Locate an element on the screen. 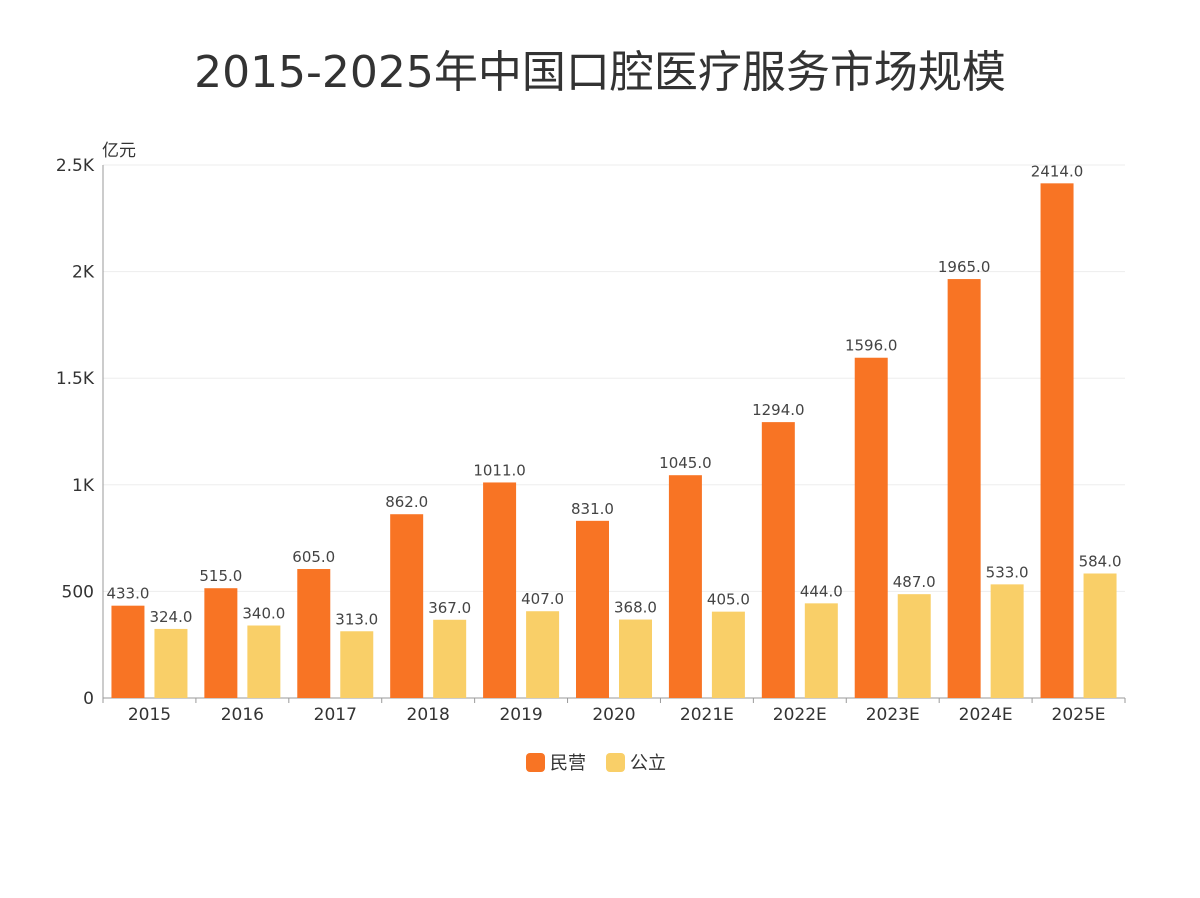  data-label: 1965.0 is located at coordinates (964, 267).